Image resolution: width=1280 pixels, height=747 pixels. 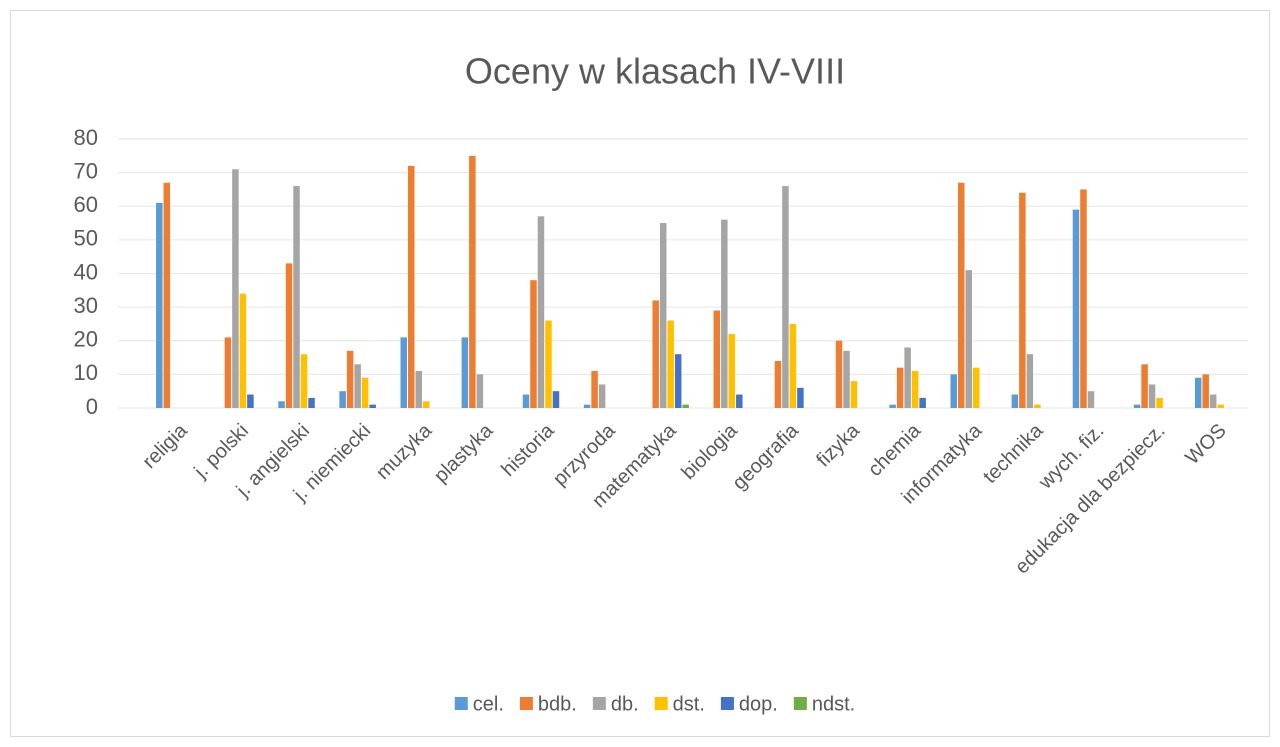 What do you see at coordinates (488, 704) in the screenshot?
I see `legend-label: cel.` at bounding box center [488, 704].